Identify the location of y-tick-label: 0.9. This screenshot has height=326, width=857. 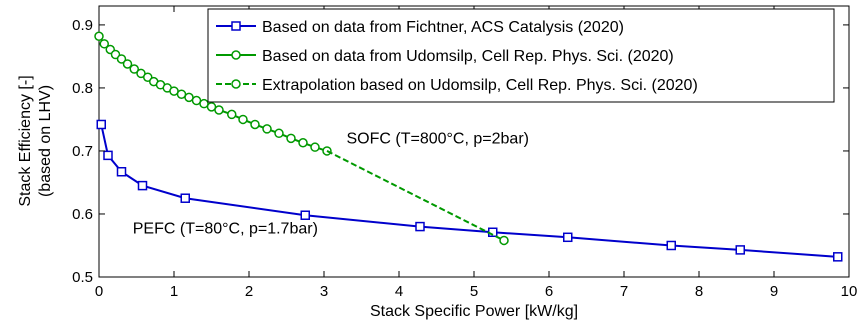
(82, 25).